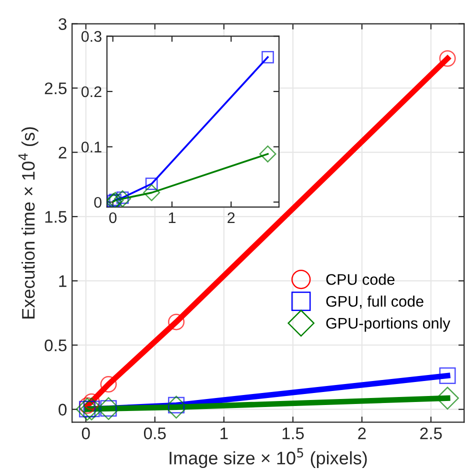 The width and height of the screenshot is (465, 476). Describe the element at coordinates (375, 302) in the screenshot. I see `legend-label: GPU, full code` at that location.